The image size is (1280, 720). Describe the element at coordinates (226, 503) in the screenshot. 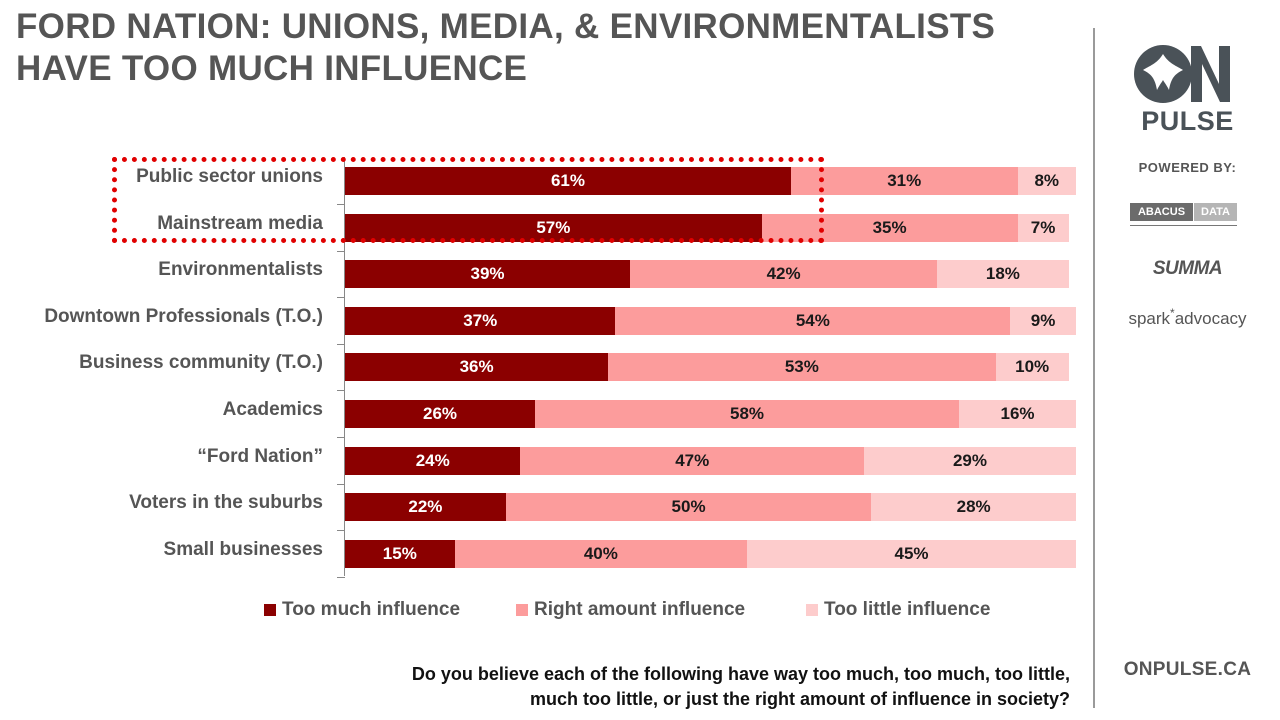

I see `category-label: Voters in the suburbs` at that location.